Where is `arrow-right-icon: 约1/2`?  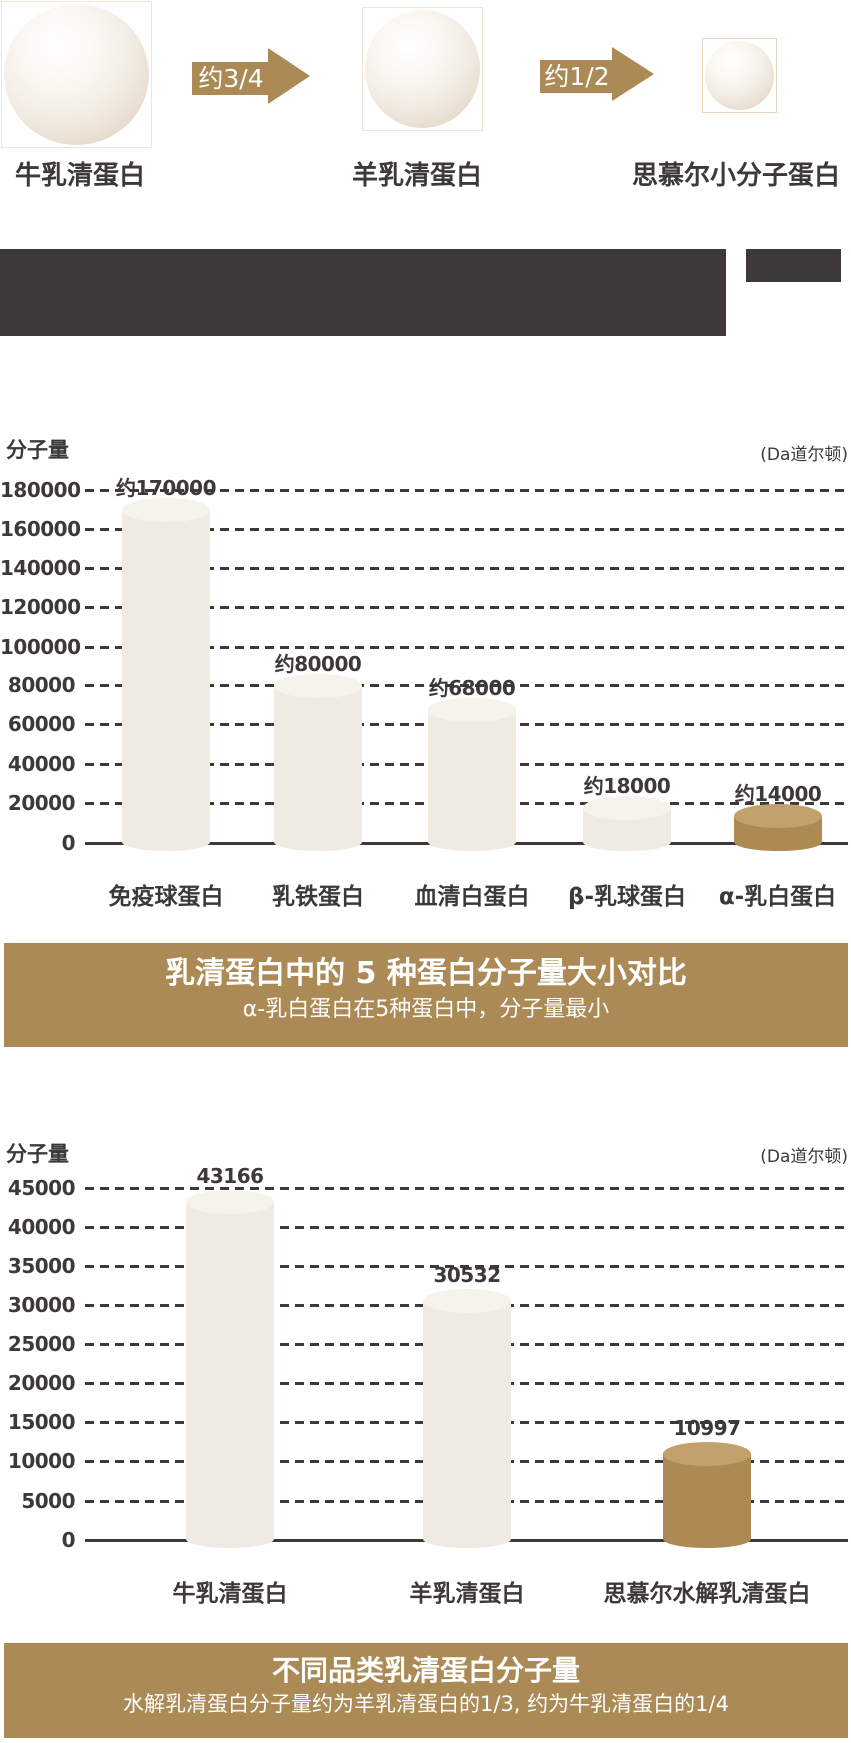 arrow-right-icon: 约1/2 is located at coordinates (597, 74).